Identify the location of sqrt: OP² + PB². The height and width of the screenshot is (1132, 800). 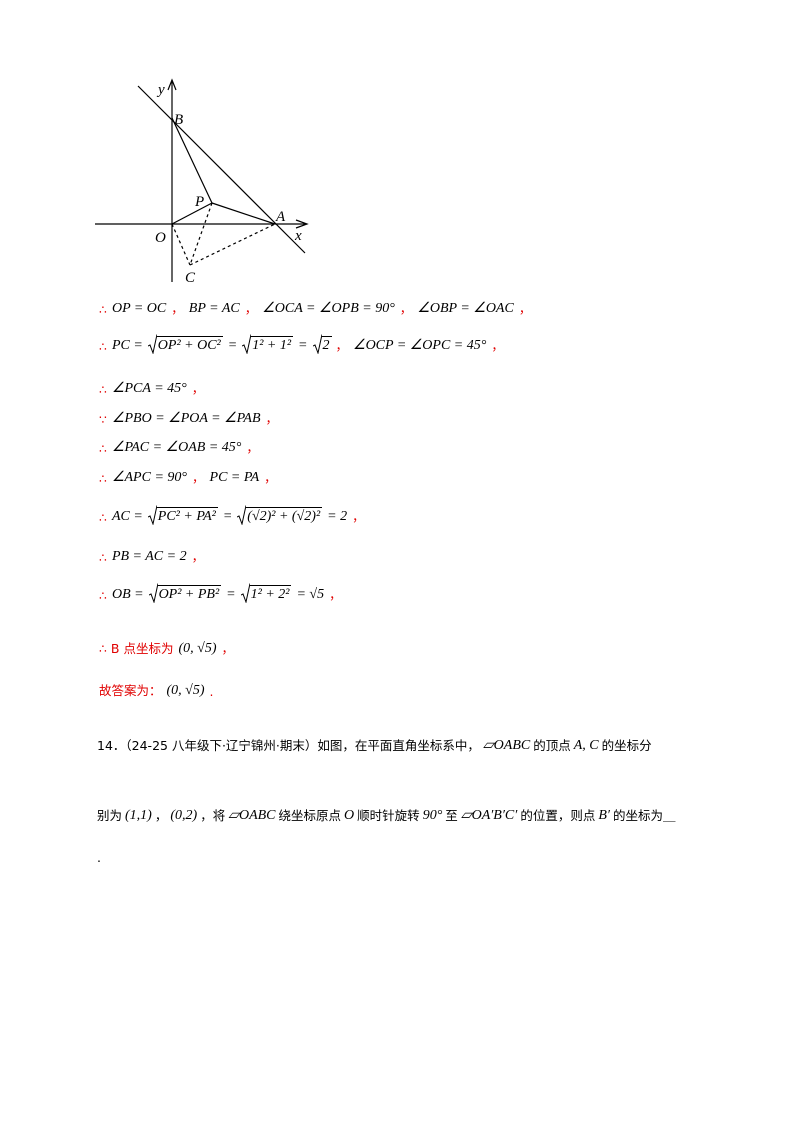
(185, 593).